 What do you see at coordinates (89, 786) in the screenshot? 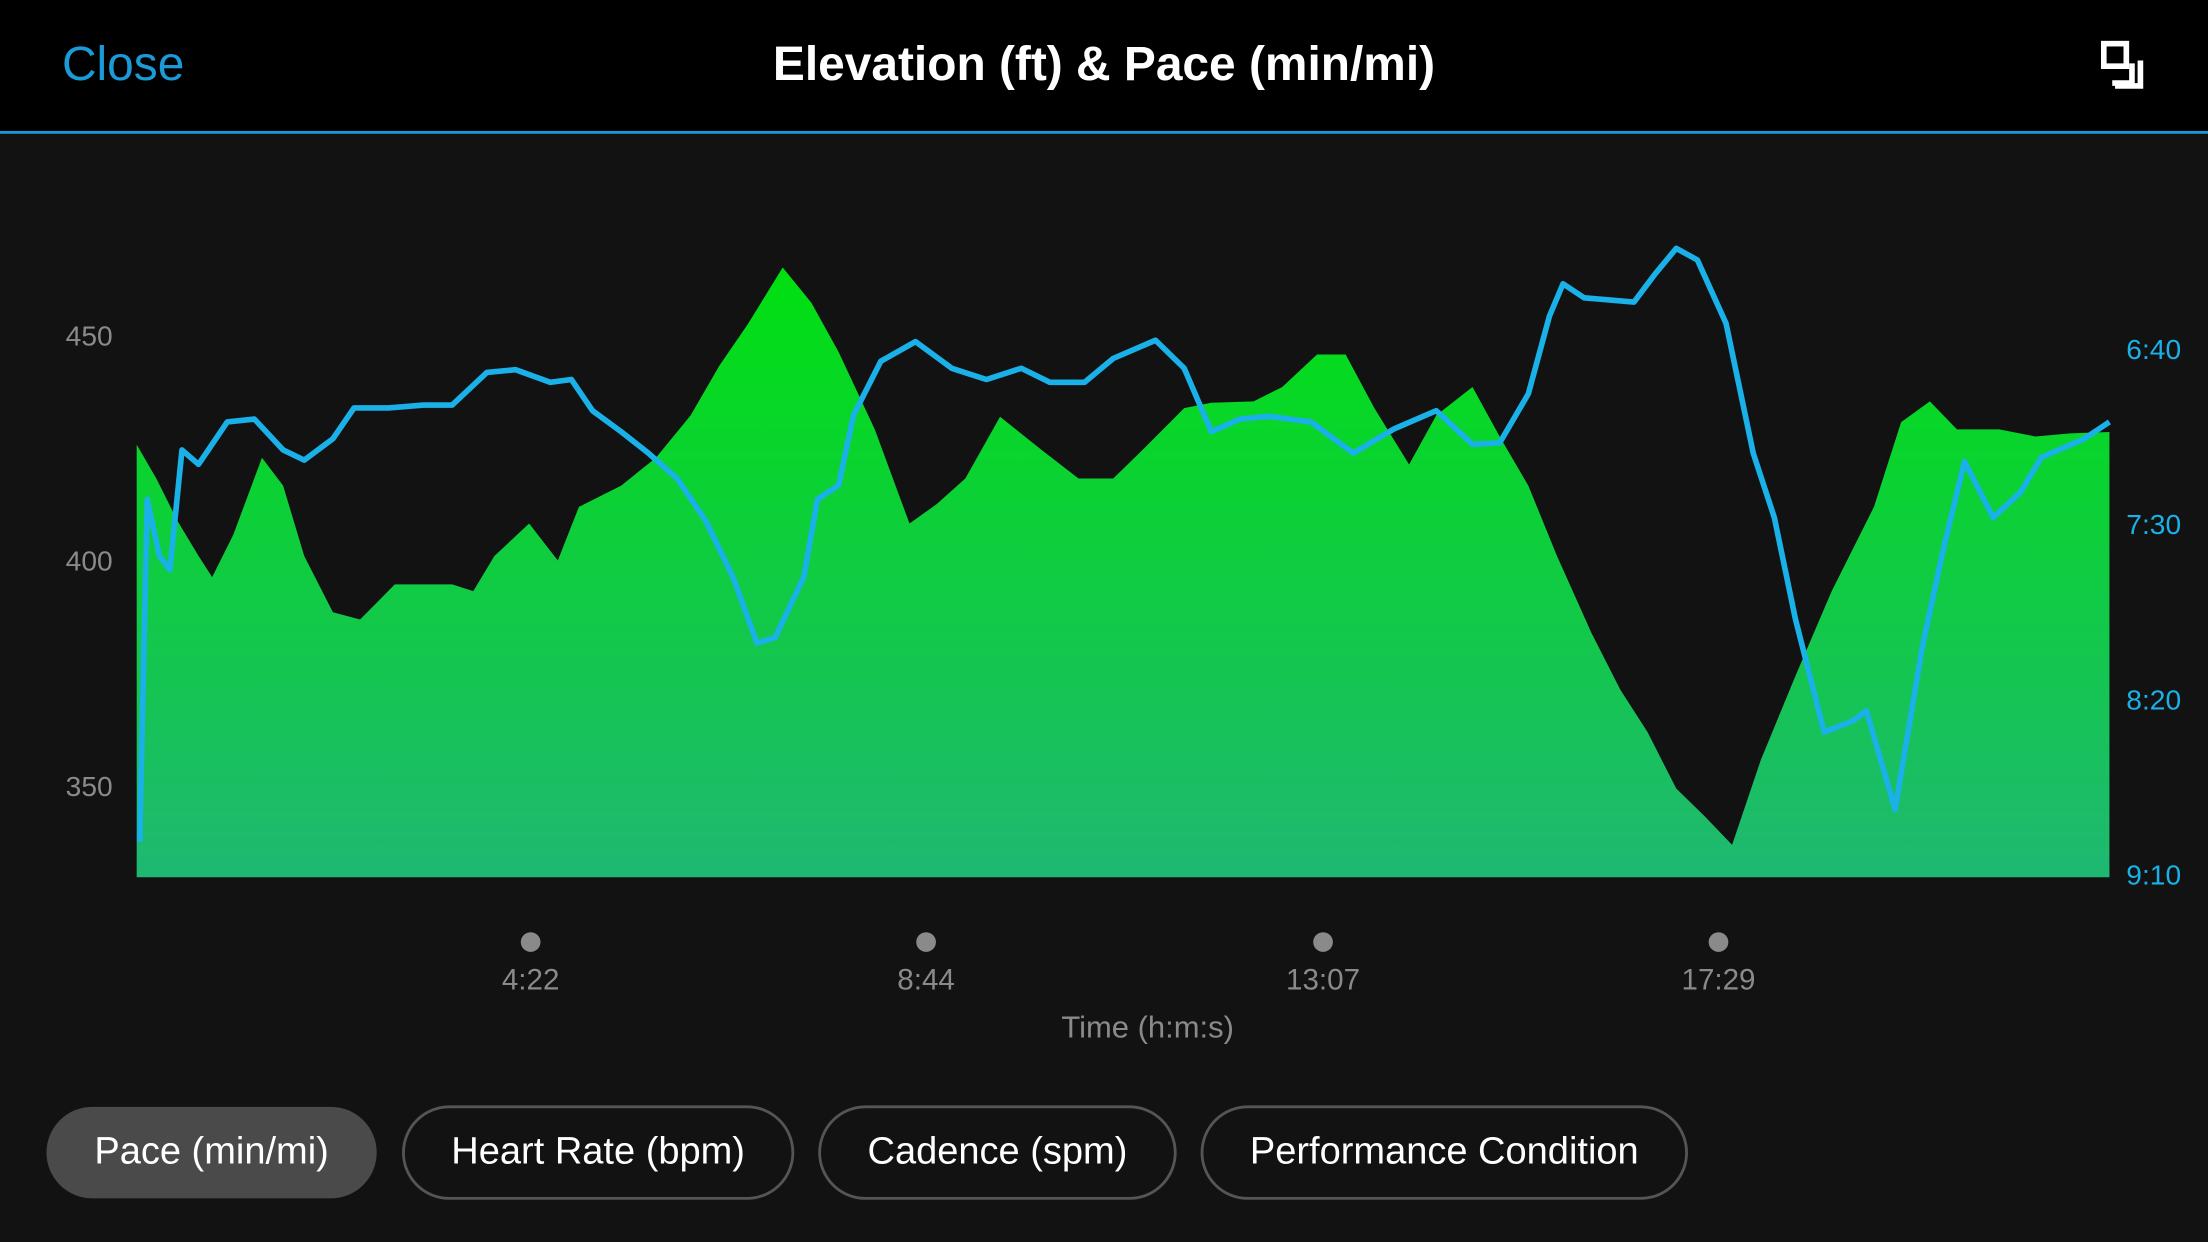
I see `y-tick-label: 350` at bounding box center [89, 786].